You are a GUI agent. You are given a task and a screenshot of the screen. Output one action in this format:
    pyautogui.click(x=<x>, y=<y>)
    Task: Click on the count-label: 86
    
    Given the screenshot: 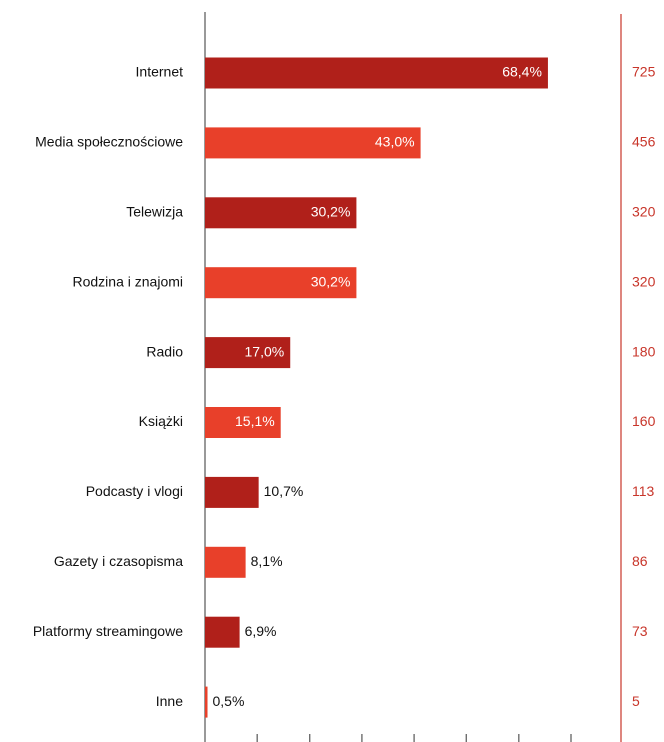 What is the action you would take?
    pyautogui.click(x=640, y=561)
    